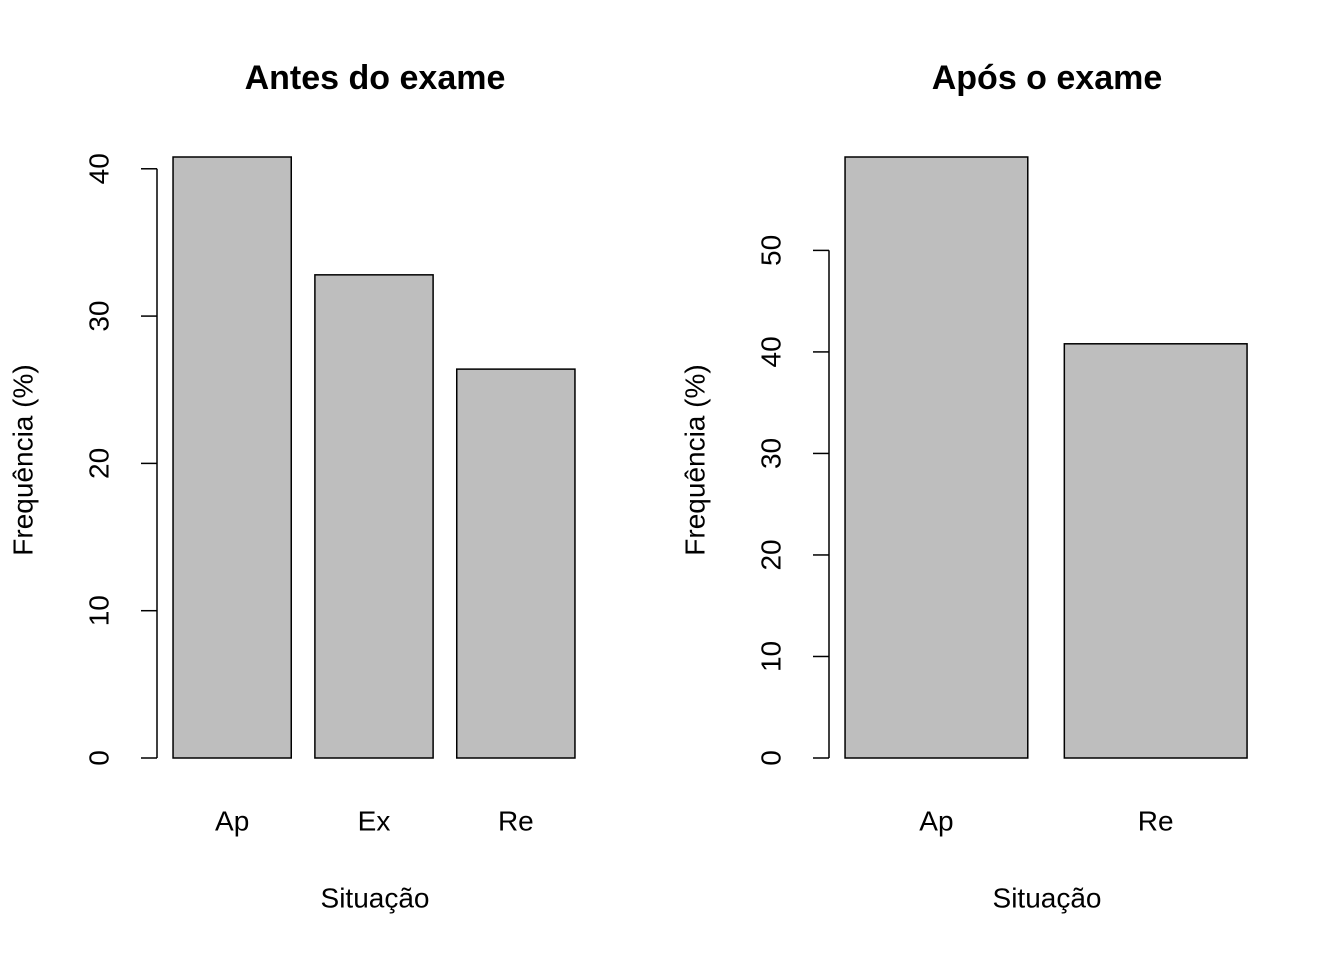 Image resolution: width=1344 pixels, height=960 pixels. Describe the element at coordinates (375, 78) in the screenshot. I see `chart-title: Antes do exame` at that location.